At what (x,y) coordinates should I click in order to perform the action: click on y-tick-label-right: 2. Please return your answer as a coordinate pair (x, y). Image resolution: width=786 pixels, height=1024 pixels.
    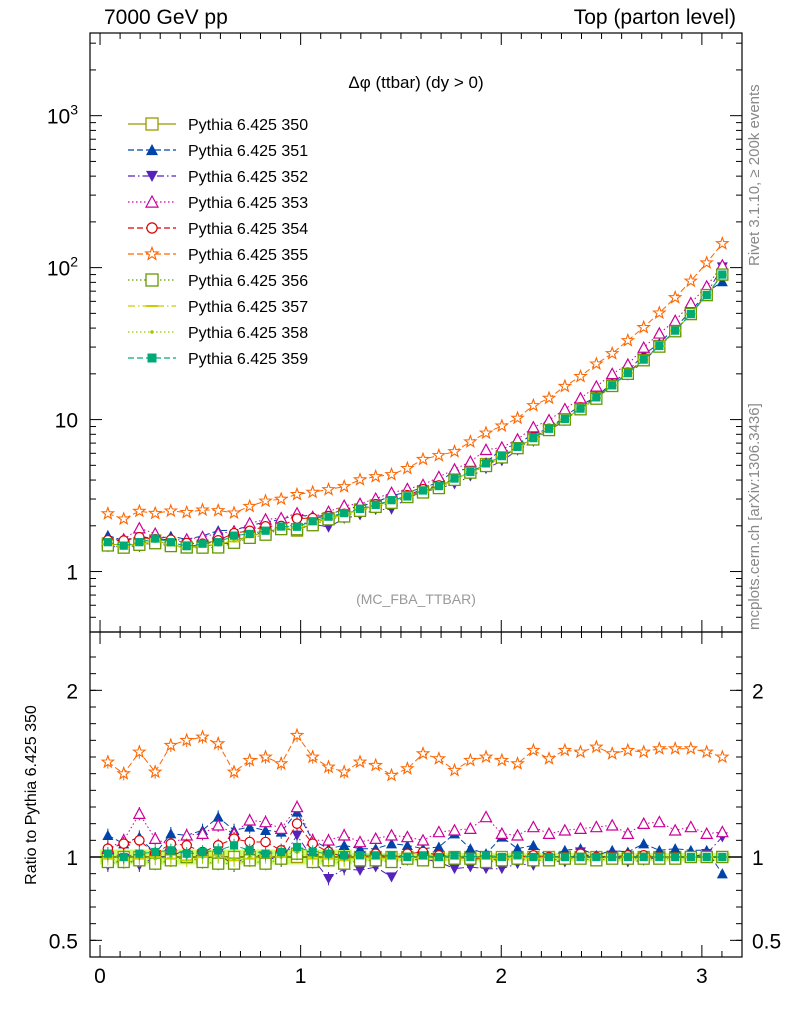
    Looking at the image, I should click on (758, 691).